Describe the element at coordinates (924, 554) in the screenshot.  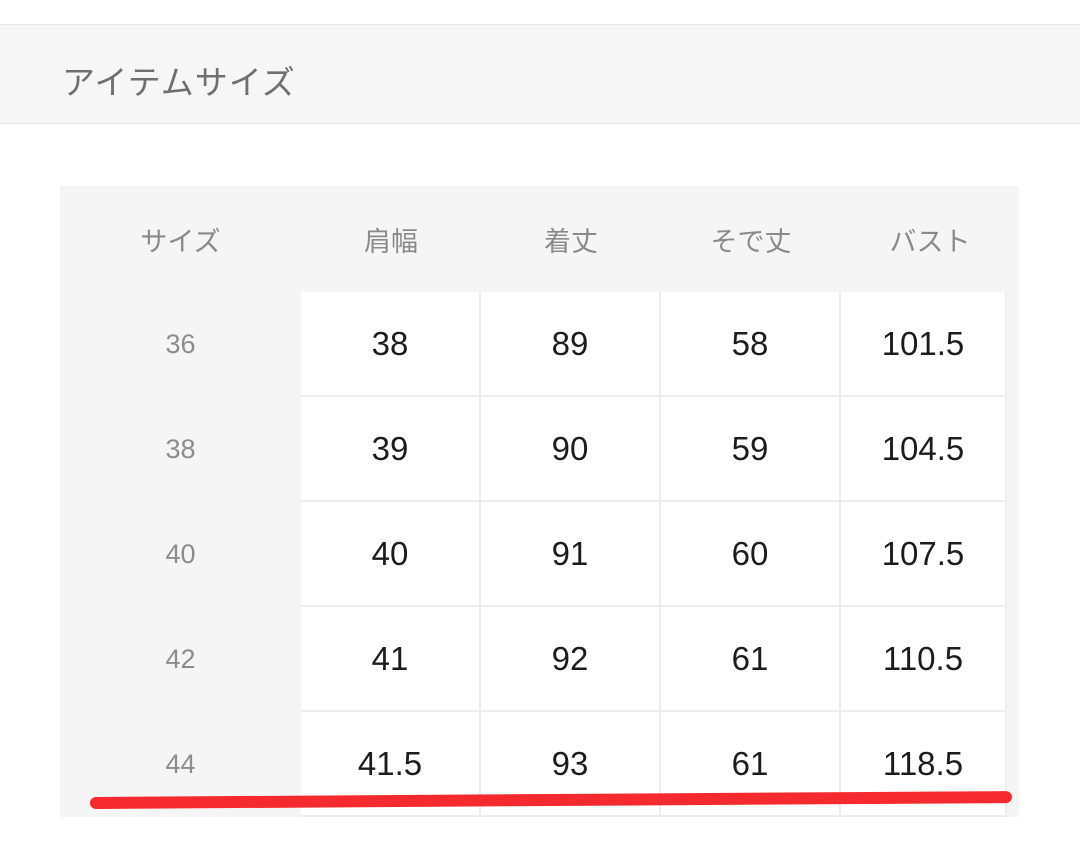
I see `table-cell-bust: 107.5` at that location.